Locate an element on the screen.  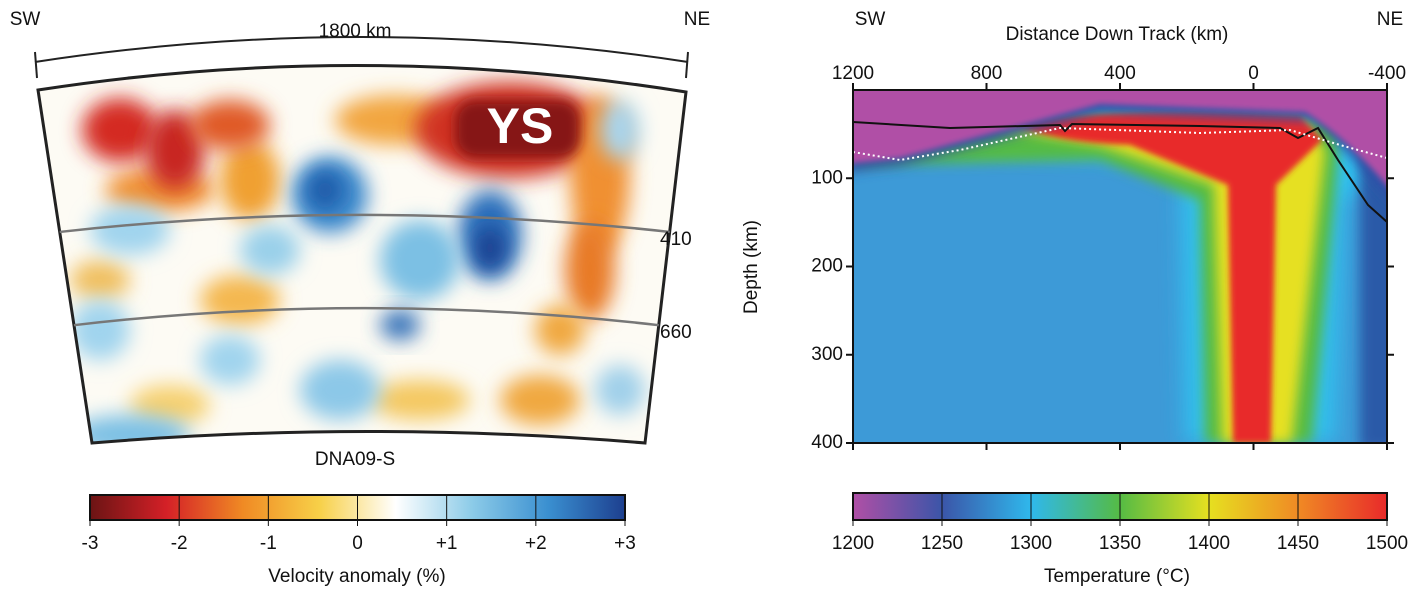
y-axis-title: Depth (km) is located at coordinates (751, 267).